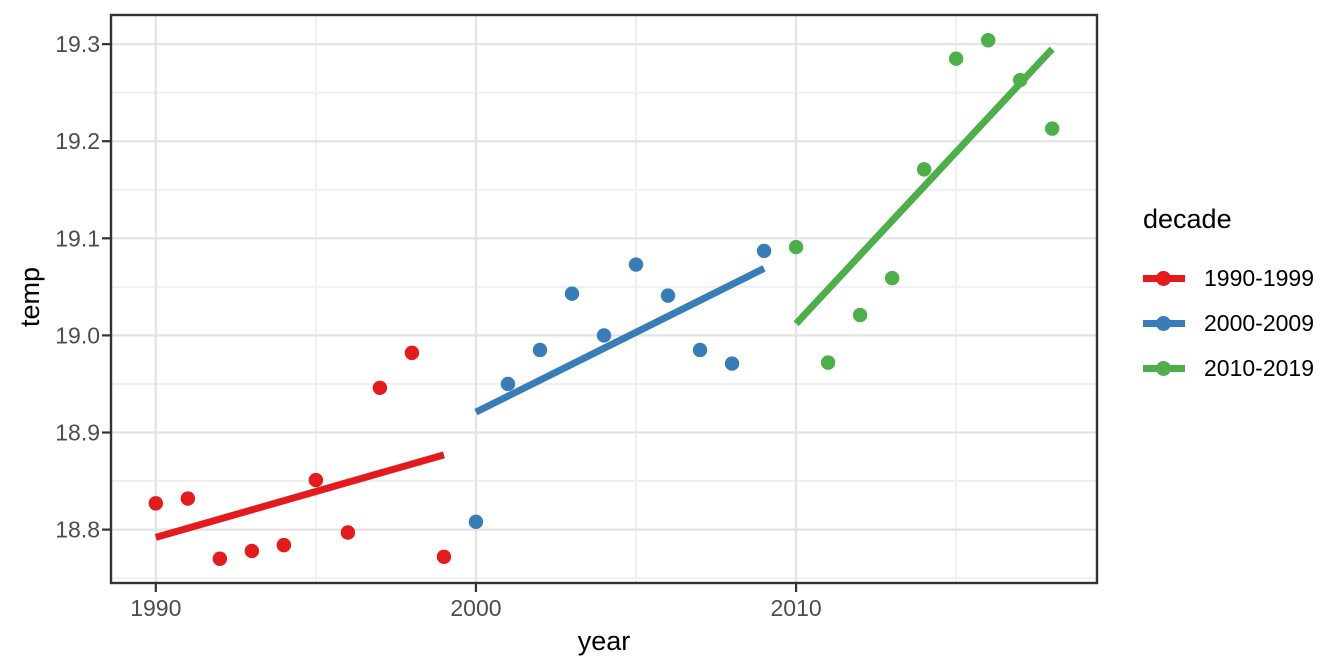 This screenshot has width=1344, height=672. What do you see at coordinates (299, 496) in the screenshot?
I see `trendline-1990-1999` at bounding box center [299, 496].